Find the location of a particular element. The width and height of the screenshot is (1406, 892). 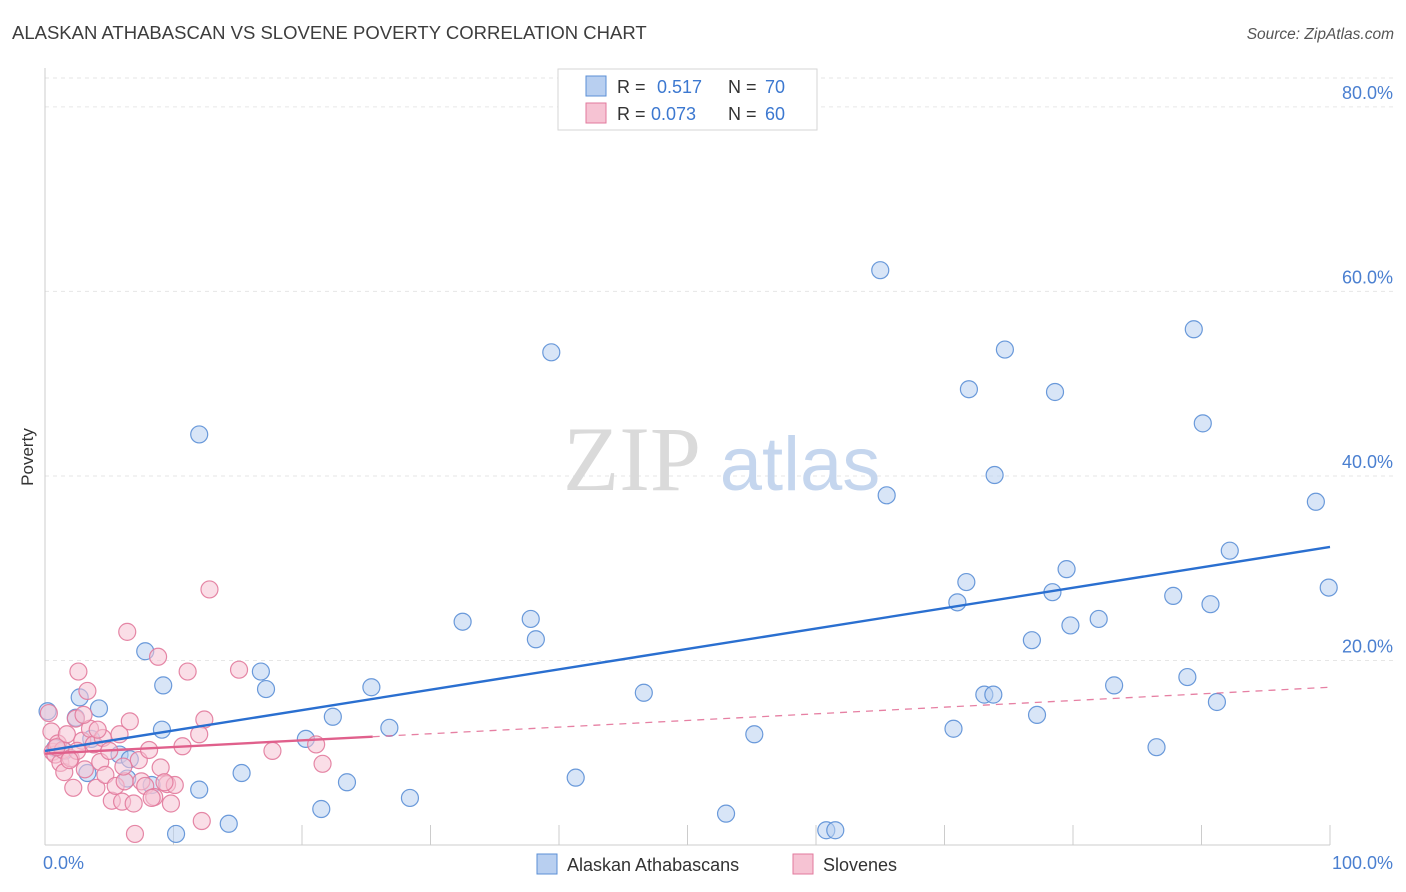

legend-n-label-slovene: N = is located at coordinates (742, 114).